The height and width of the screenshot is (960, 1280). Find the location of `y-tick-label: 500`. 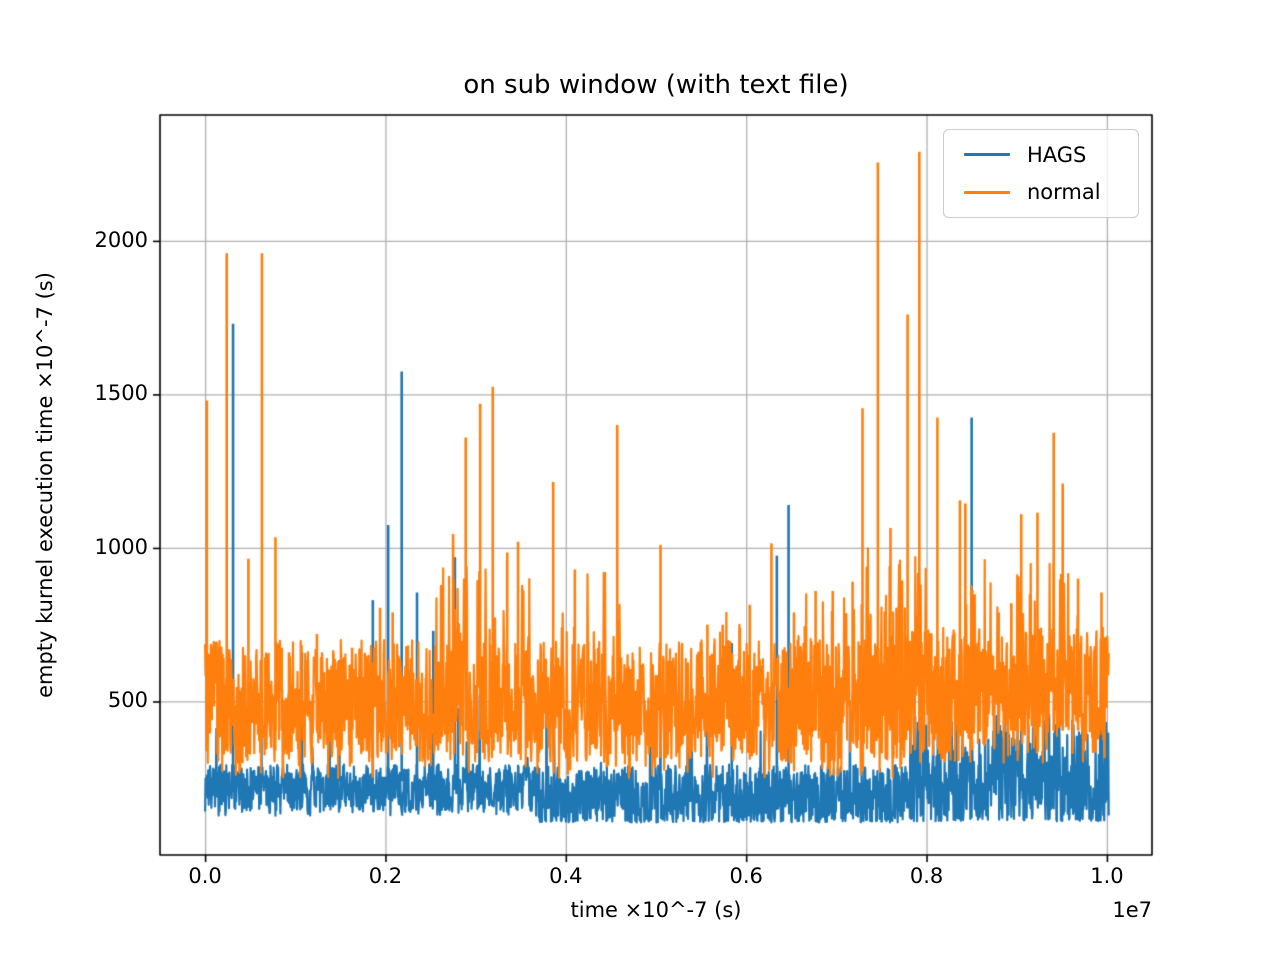

y-tick-label: 500 is located at coordinates (127, 700).